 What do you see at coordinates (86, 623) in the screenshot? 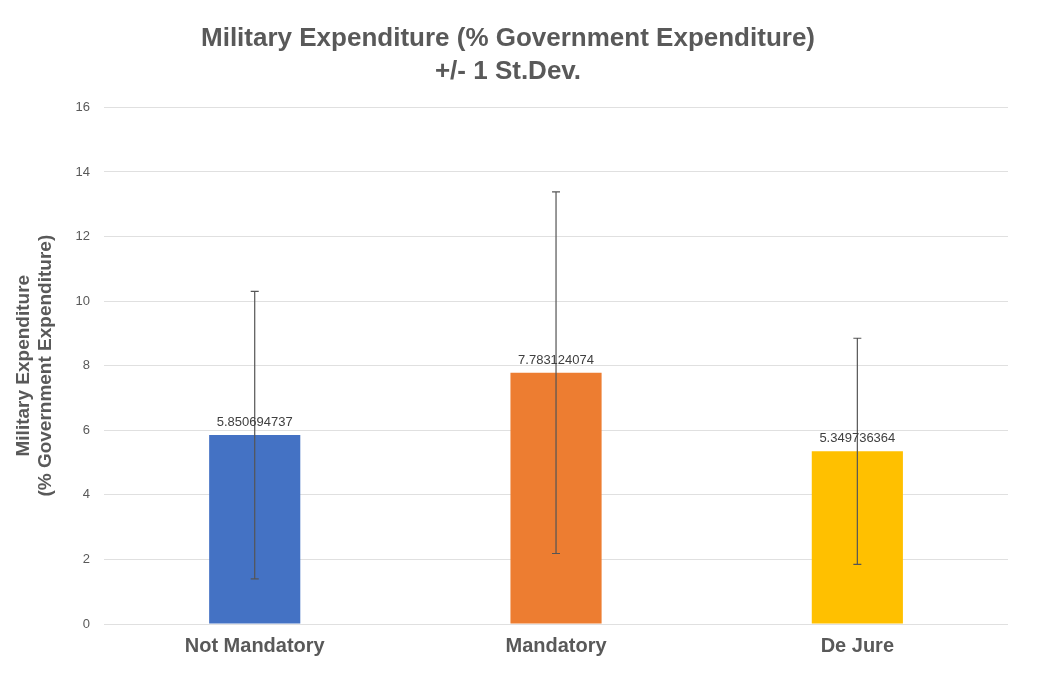
I see `y-tick-label: 0` at bounding box center [86, 623].